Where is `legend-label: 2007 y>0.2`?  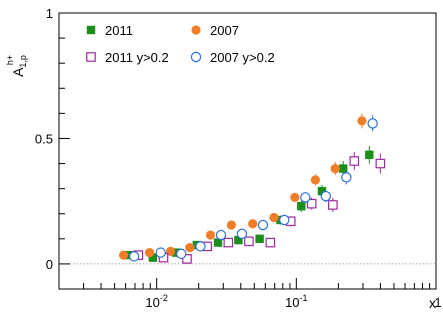 legend-label: 2007 y>0.2 is located at coordinates (242, 57).